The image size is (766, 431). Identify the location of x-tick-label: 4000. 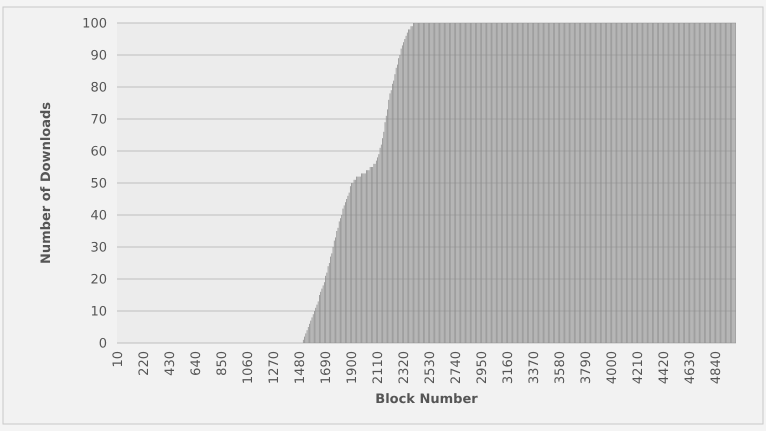
(612, 367).